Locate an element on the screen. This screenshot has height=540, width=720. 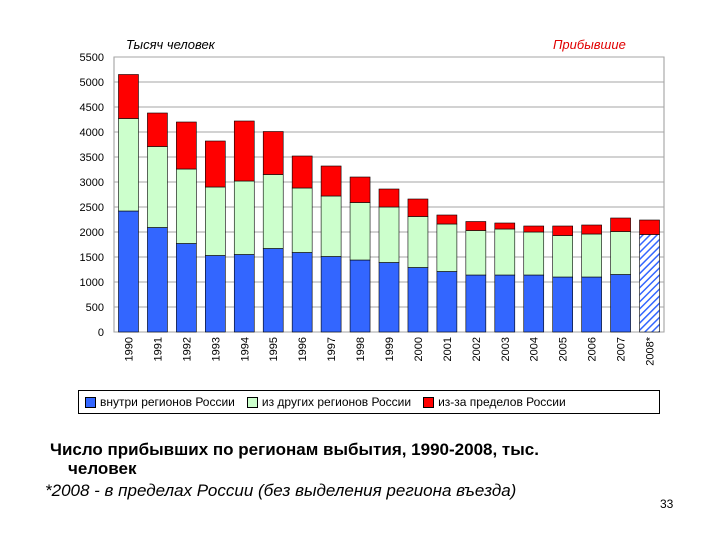
bar-abroad-1995 is located at coordinates (273, 153).